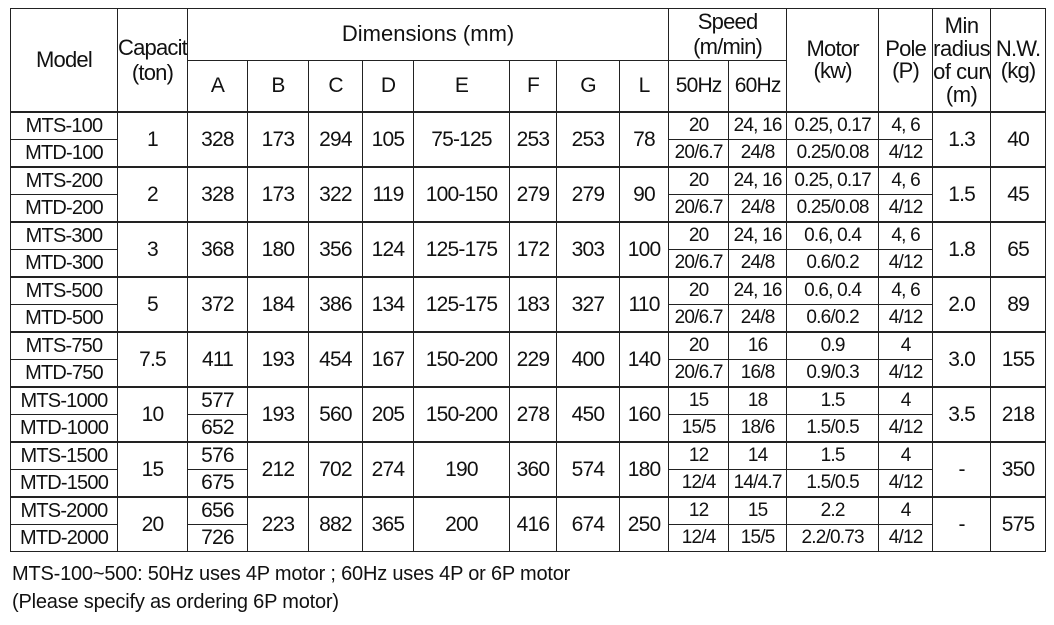 The width and height of the screenshot is (1054, 625). Describe the element at coordinates (64, 537) in the screenshot. I see `model-cell: MTD-2000` at that location.